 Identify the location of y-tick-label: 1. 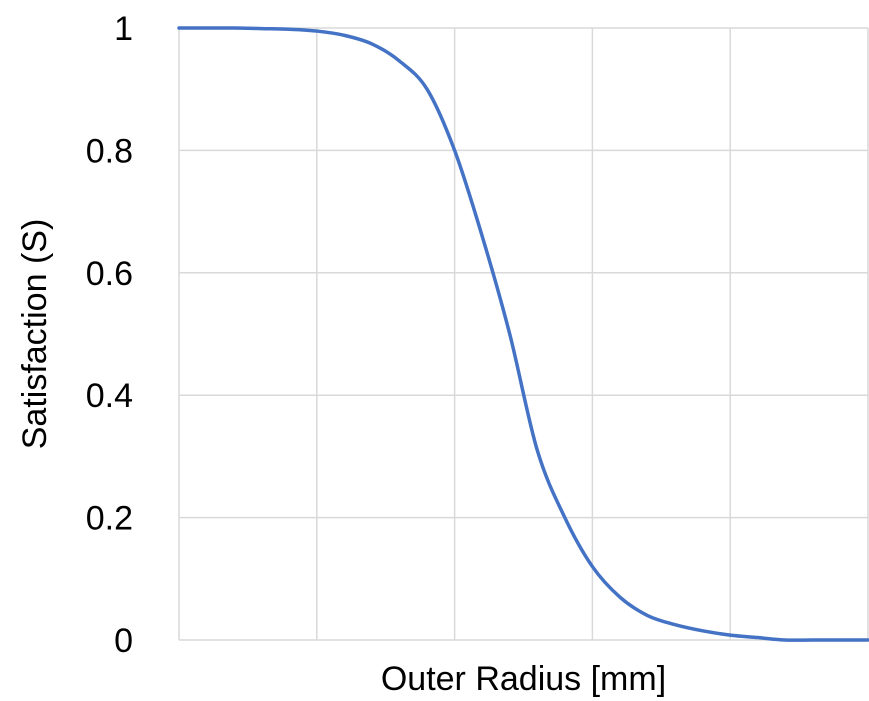
(123, 29).